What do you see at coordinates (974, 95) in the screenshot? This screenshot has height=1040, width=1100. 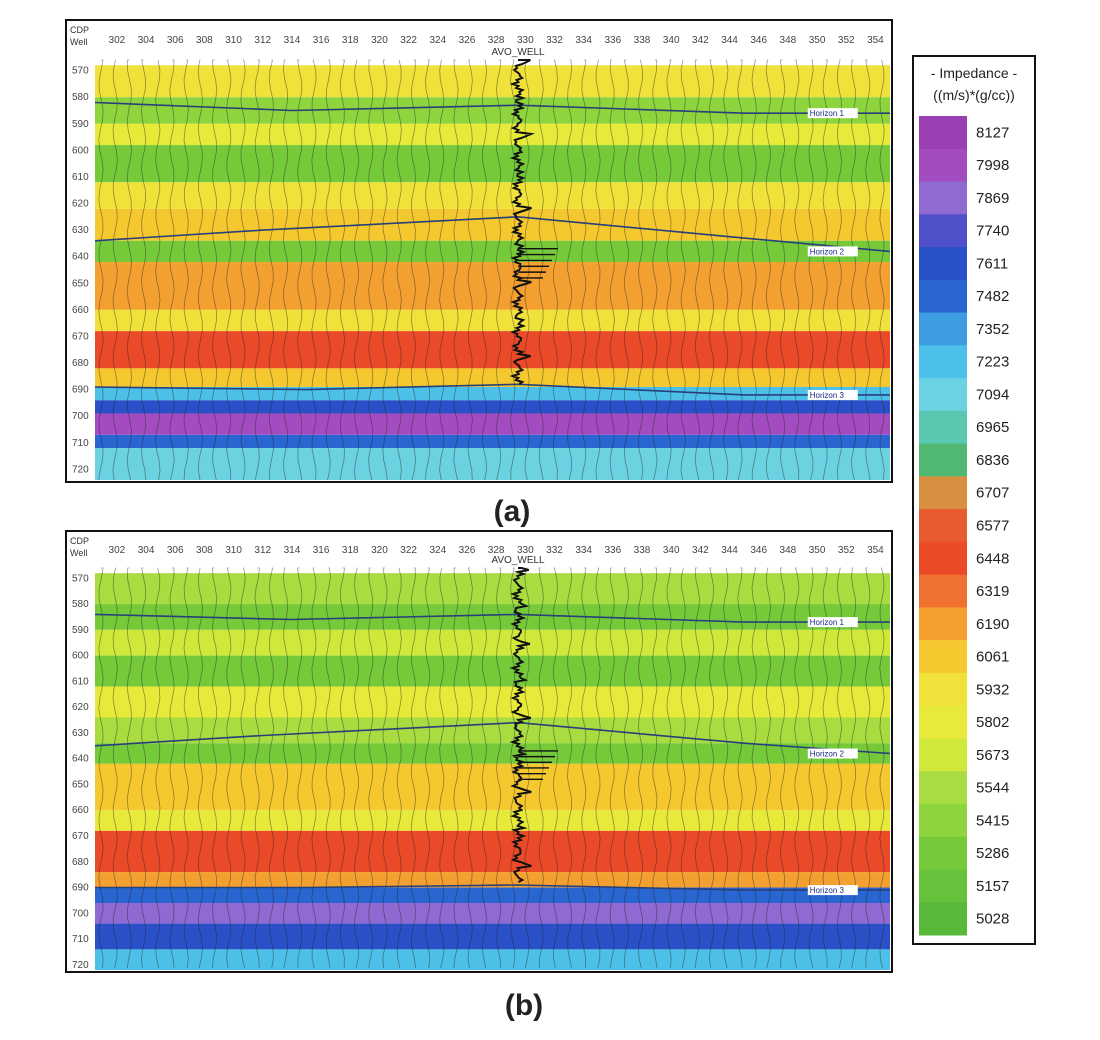 I see `colorbar-unit: ((m/s)*(g/cc))` at bounding box center [974, 95].